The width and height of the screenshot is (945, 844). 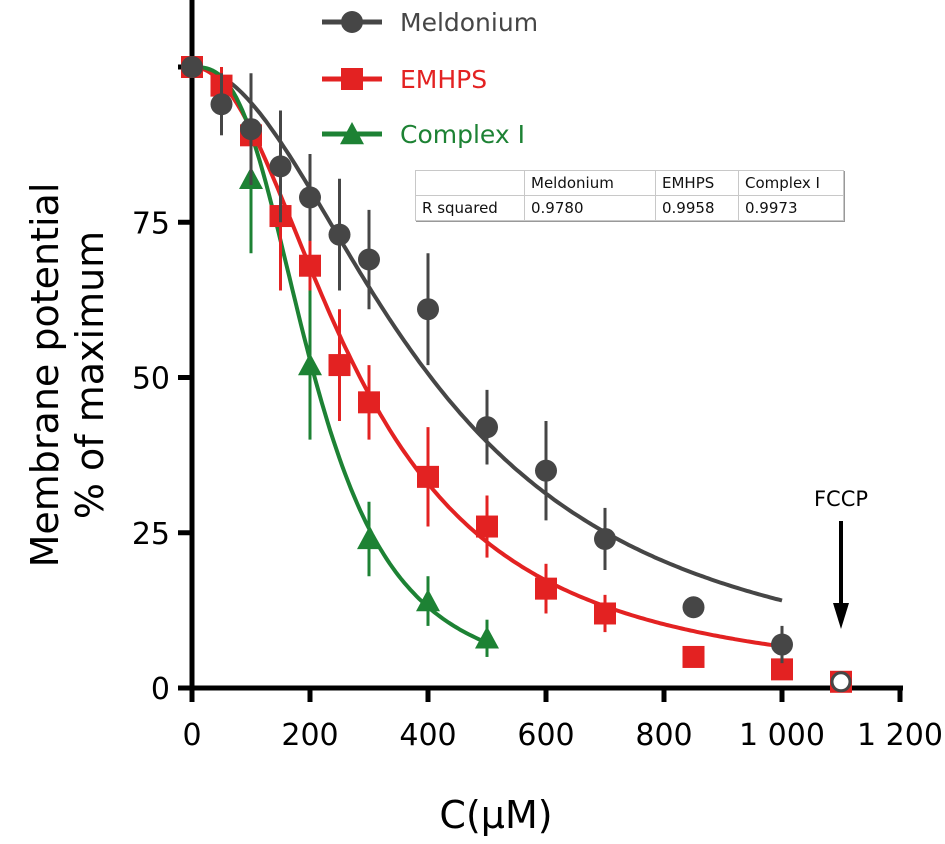 What do you see at coordinates (697, 208) in the screenshot?
I see `table-cell: 0.9958` at bounding box center [697, 208].